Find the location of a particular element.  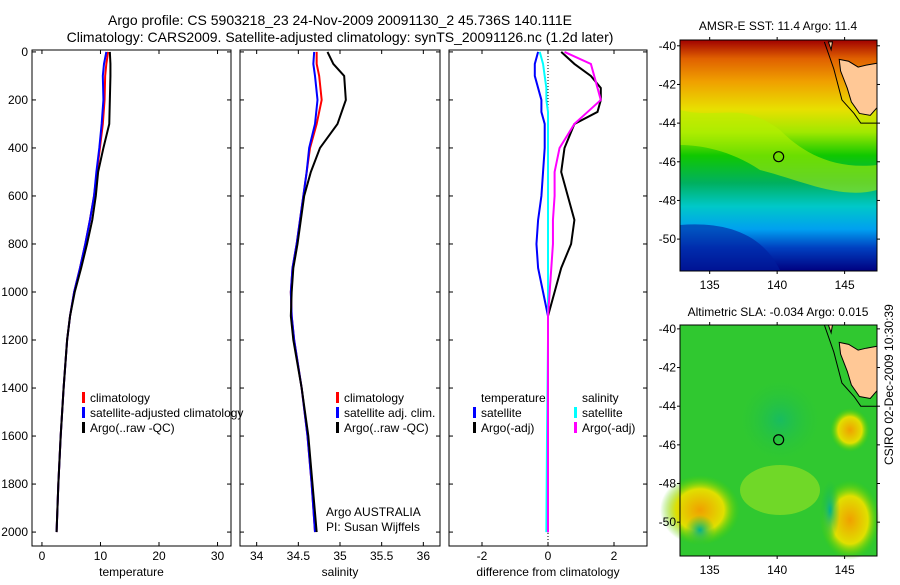

sla-map-title: Altimetric SLA: -0.034 Argo: 0.015 is located at coordinates (778, 312).